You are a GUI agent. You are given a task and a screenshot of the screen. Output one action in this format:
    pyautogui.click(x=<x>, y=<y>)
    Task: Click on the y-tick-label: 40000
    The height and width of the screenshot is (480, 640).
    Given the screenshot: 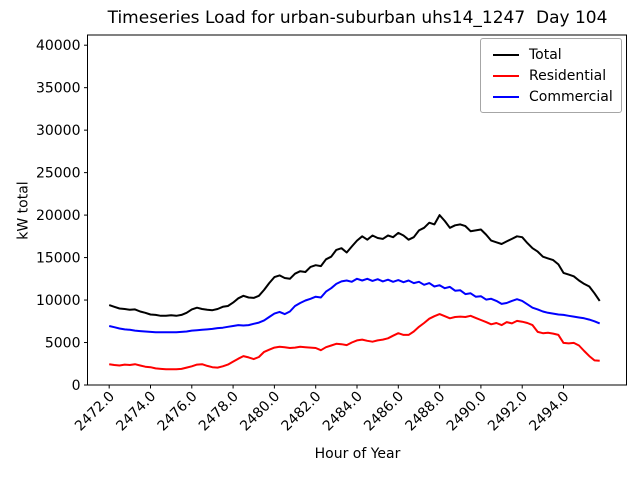 What is the action you would take?
    pyautogui.click(x=58, y=46)
    